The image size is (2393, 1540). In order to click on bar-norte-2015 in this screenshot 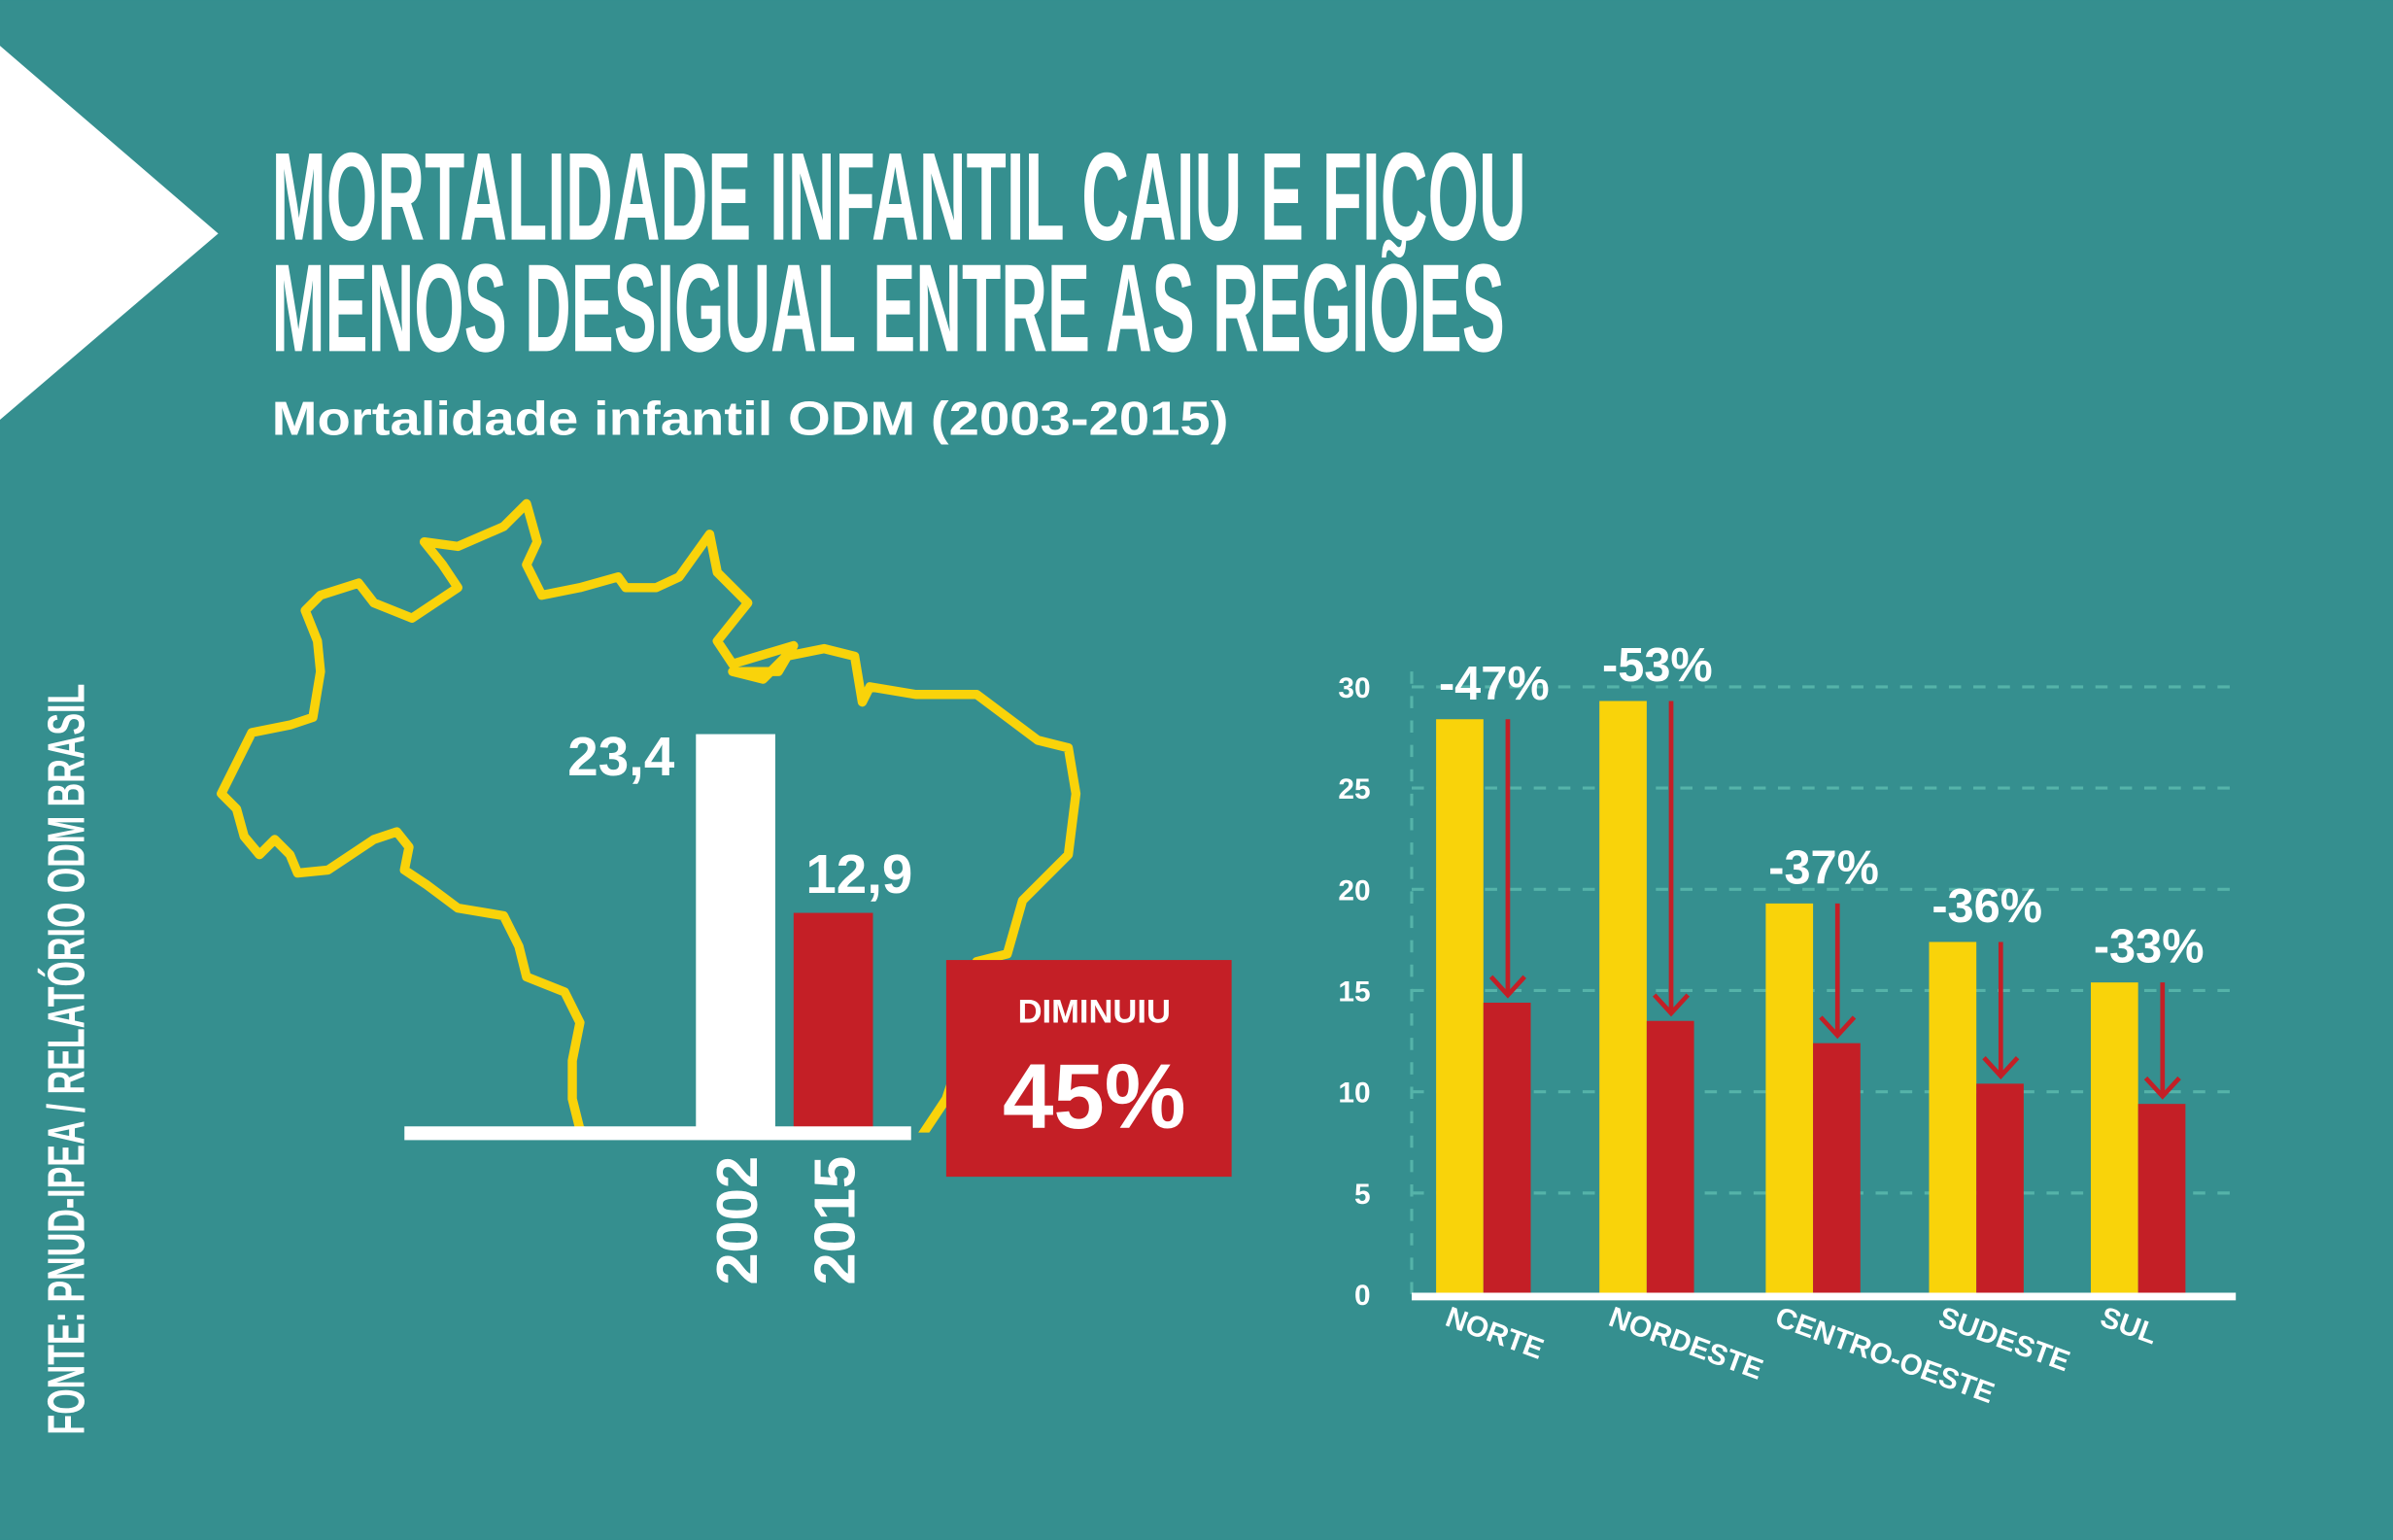, I will do `click(1507, 1148)`.